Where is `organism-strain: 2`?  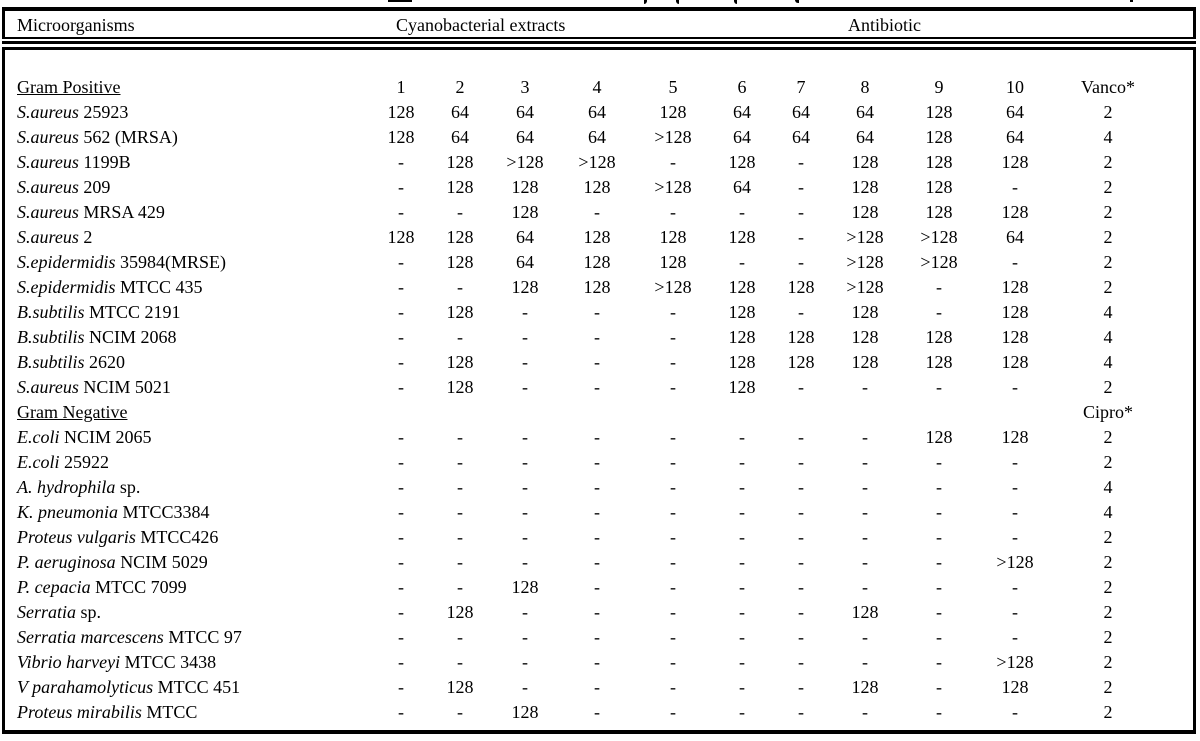 organism-strain: 2 is located at coordinates (88, 237).